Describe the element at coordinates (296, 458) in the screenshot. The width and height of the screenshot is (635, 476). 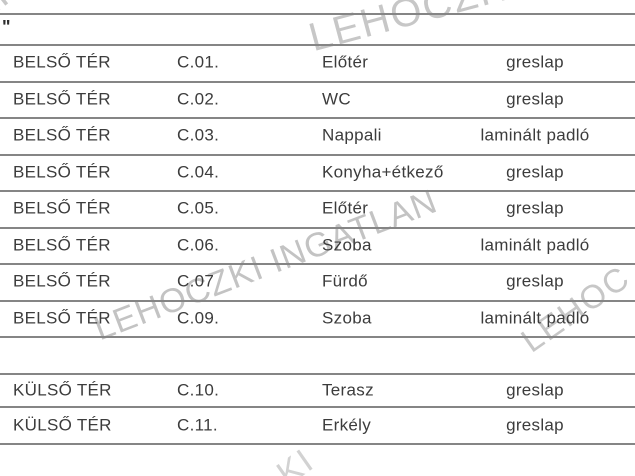
I see `watermark-bottom-fragment: KI` at that location.